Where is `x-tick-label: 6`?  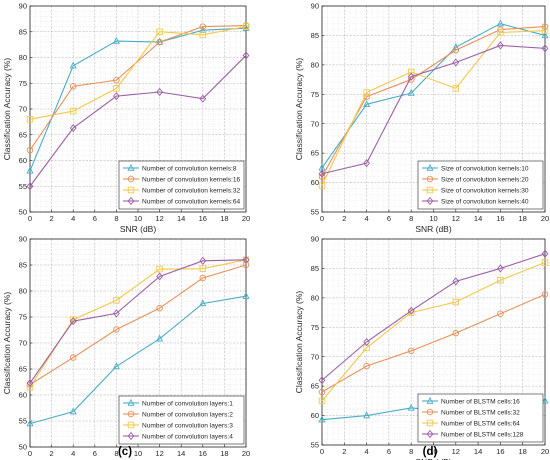
x-tick-label: 6 is located at coordinates (389, 451).